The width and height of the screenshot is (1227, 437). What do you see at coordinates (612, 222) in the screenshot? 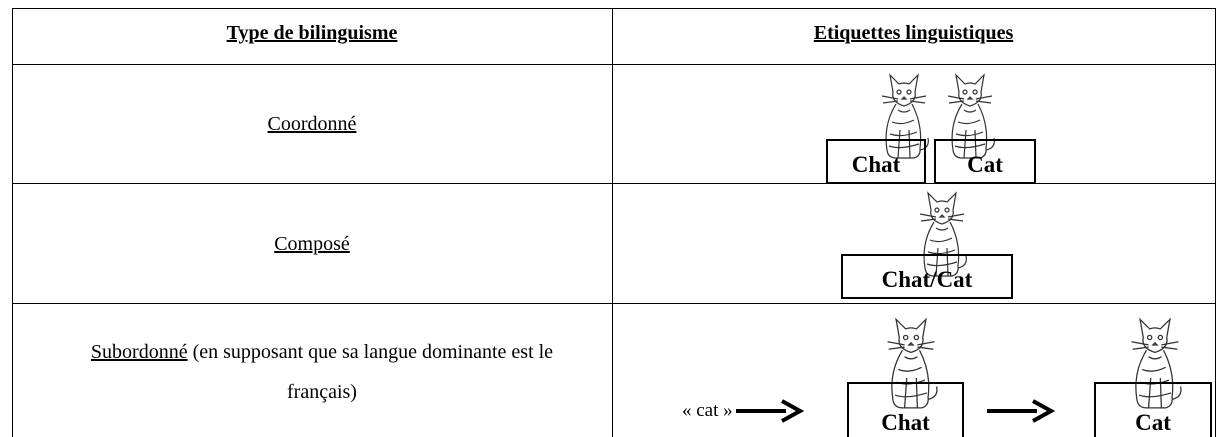
I see `column-border` at bounding box center [612, 222].